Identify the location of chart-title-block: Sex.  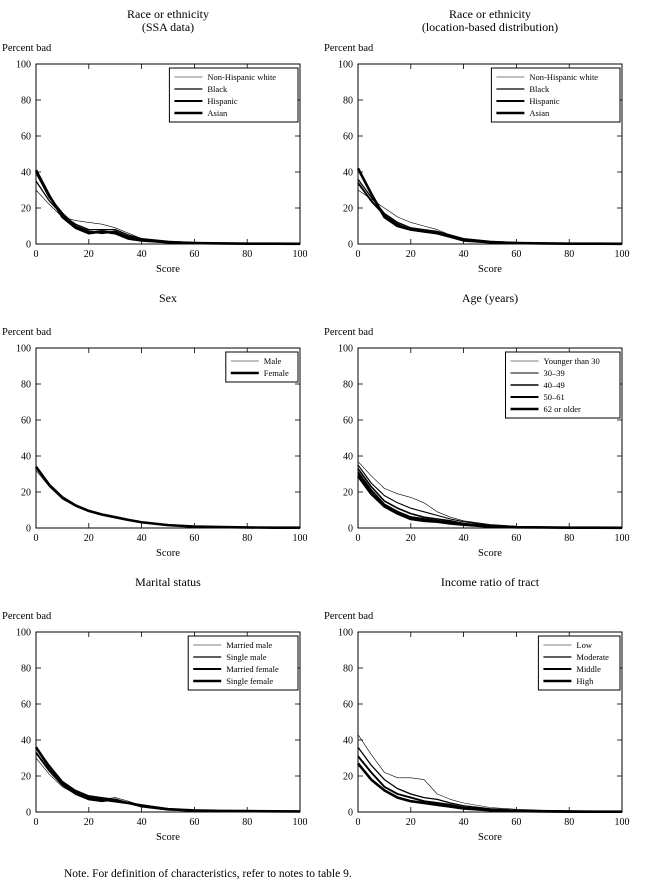
(161, 306).